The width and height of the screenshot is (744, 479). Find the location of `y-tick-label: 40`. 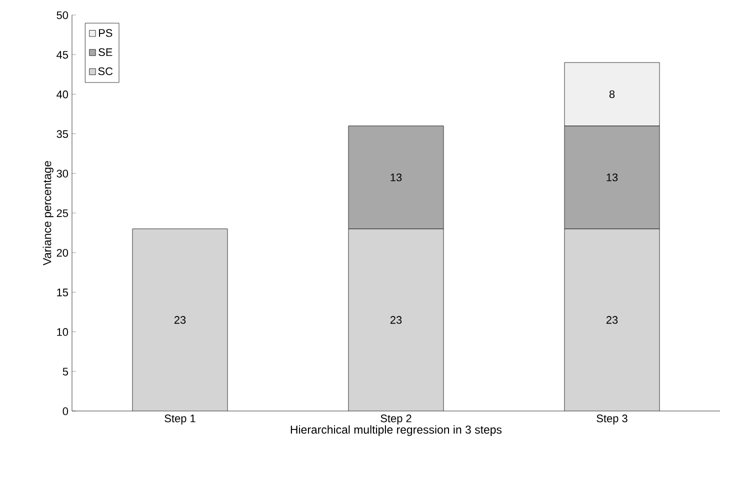

y-tick-label: 40 is located at coordinates (62, 94).